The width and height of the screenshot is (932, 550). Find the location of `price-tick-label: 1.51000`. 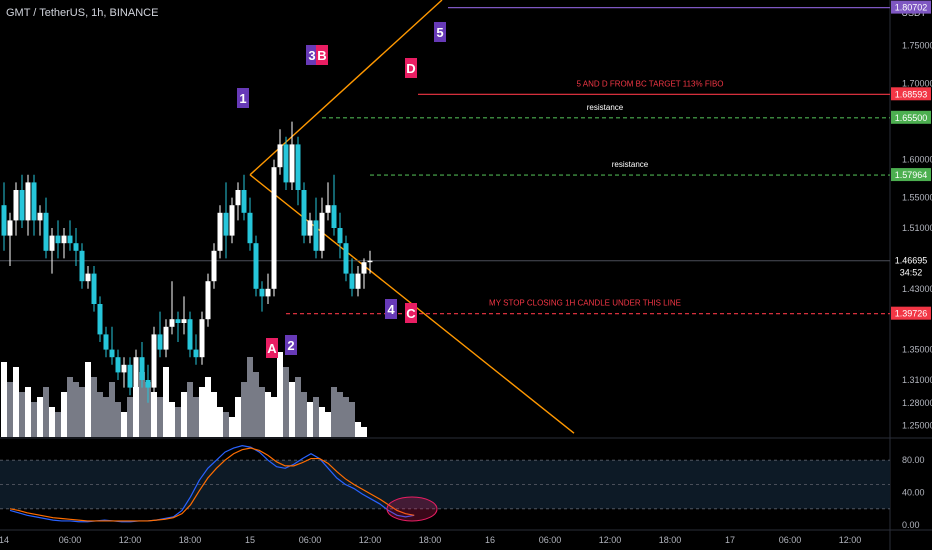

price-tick-label: 1.51000 is located at coordinates (917, 228).